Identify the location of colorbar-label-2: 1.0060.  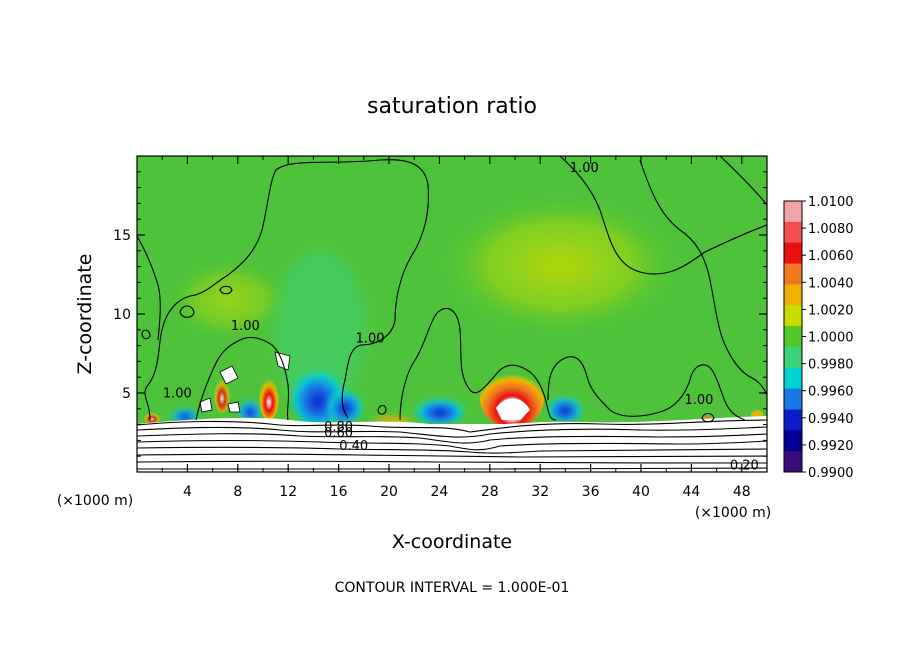
(831, 256).